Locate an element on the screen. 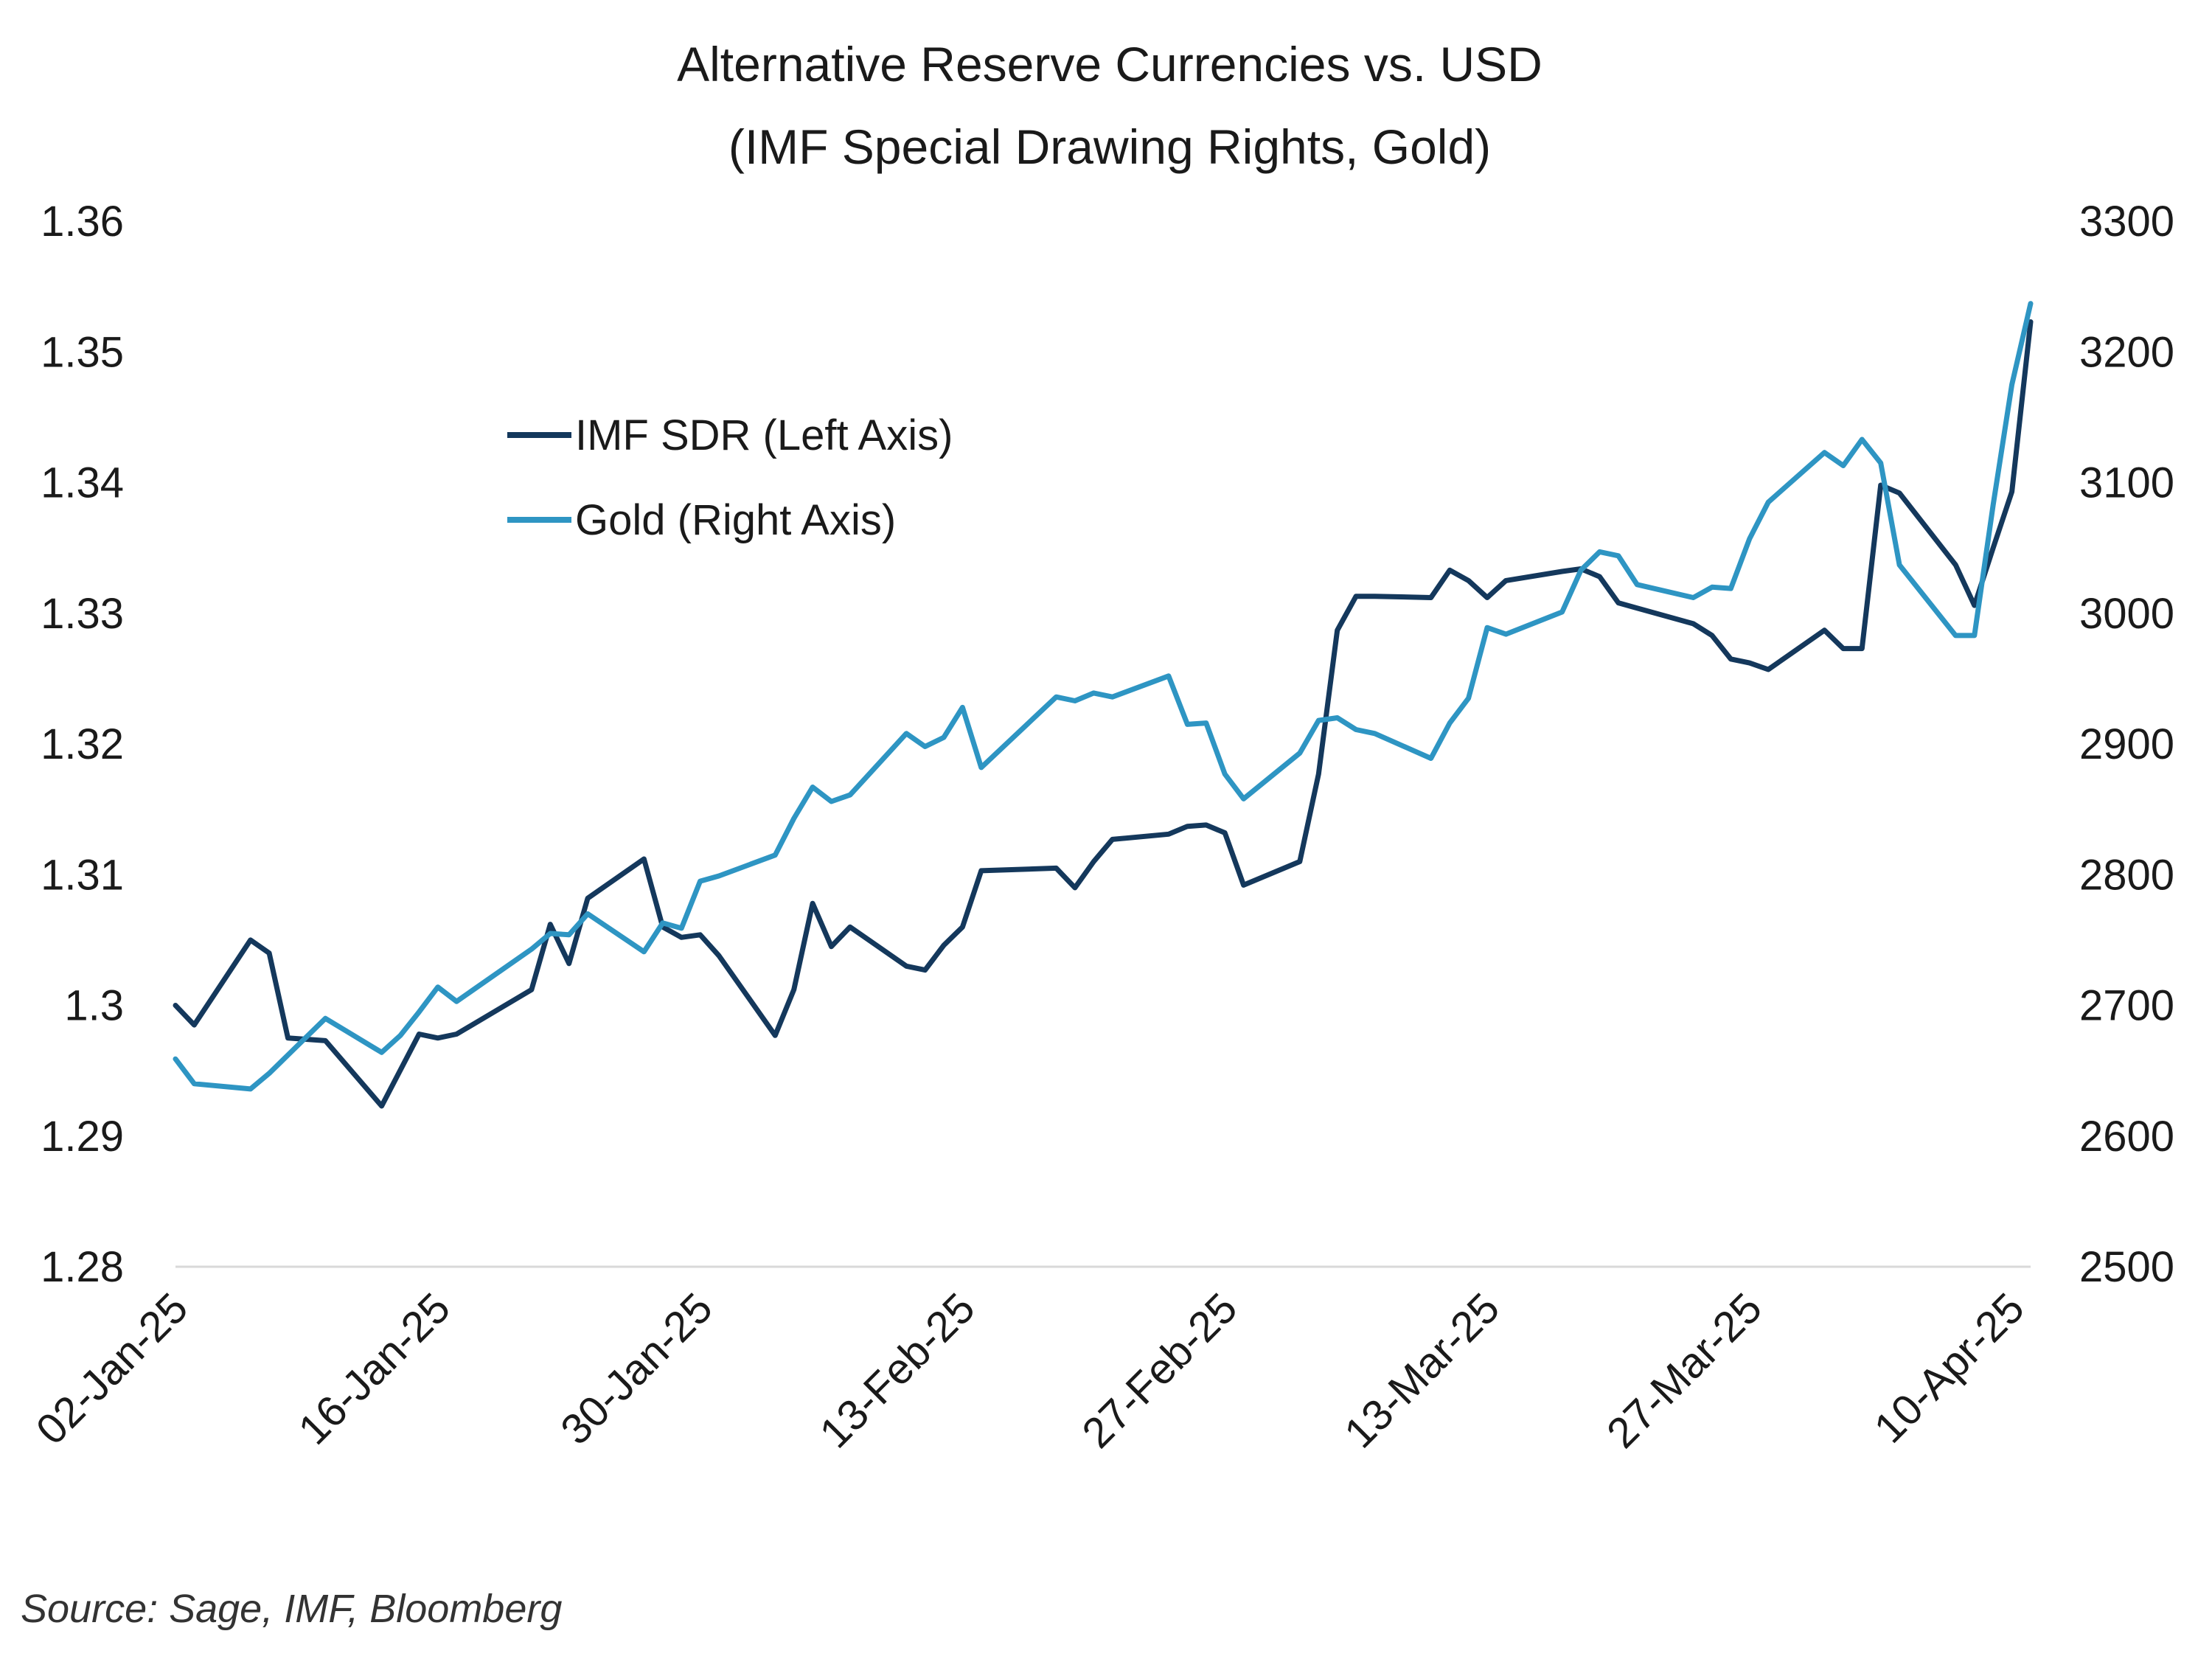 The image size is (2212, 1659). x-tick-label: 13-Mar-25 is located at coordinates (1422, 1370).